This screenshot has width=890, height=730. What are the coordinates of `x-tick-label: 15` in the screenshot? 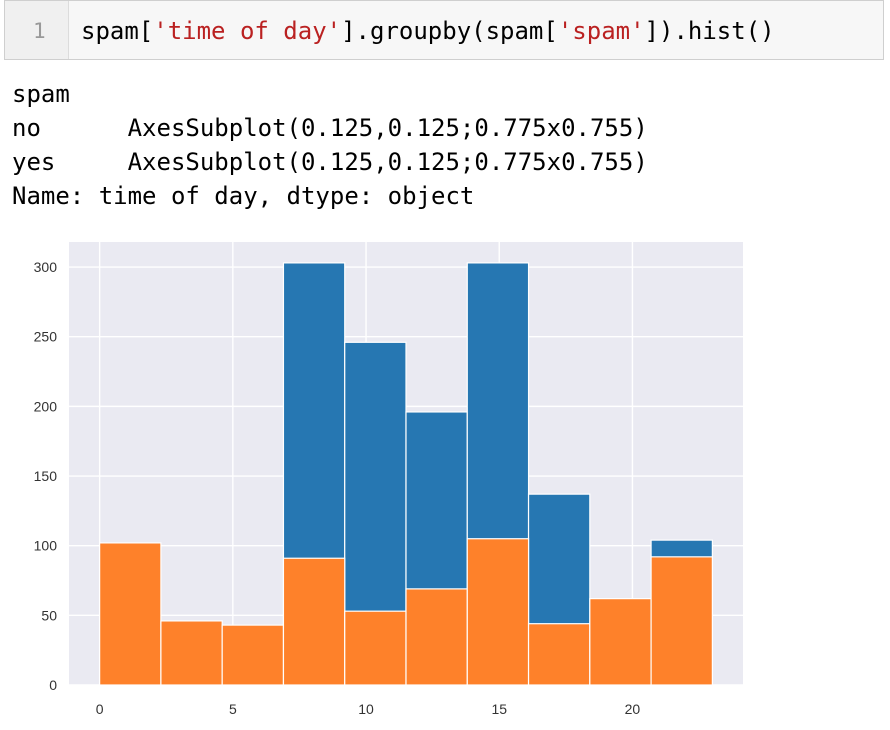 It's located at (499, 709).